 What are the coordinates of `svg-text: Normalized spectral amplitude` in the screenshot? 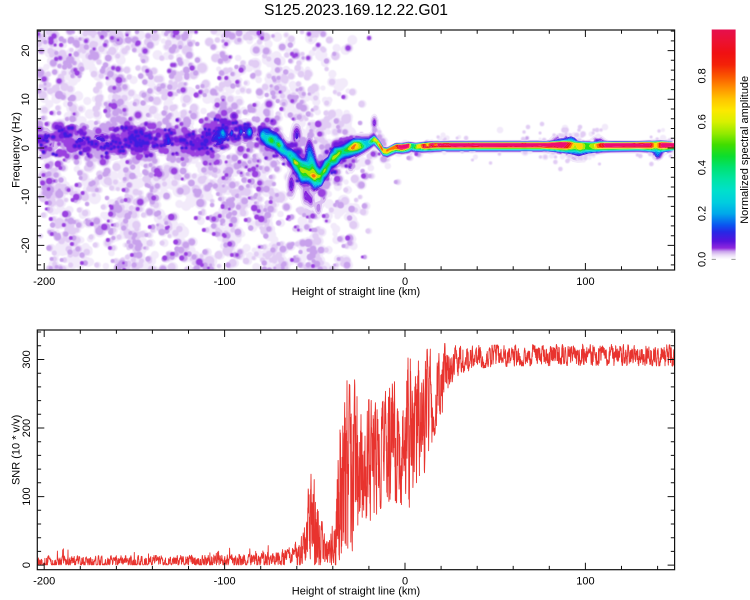 It's located at (744, 150).